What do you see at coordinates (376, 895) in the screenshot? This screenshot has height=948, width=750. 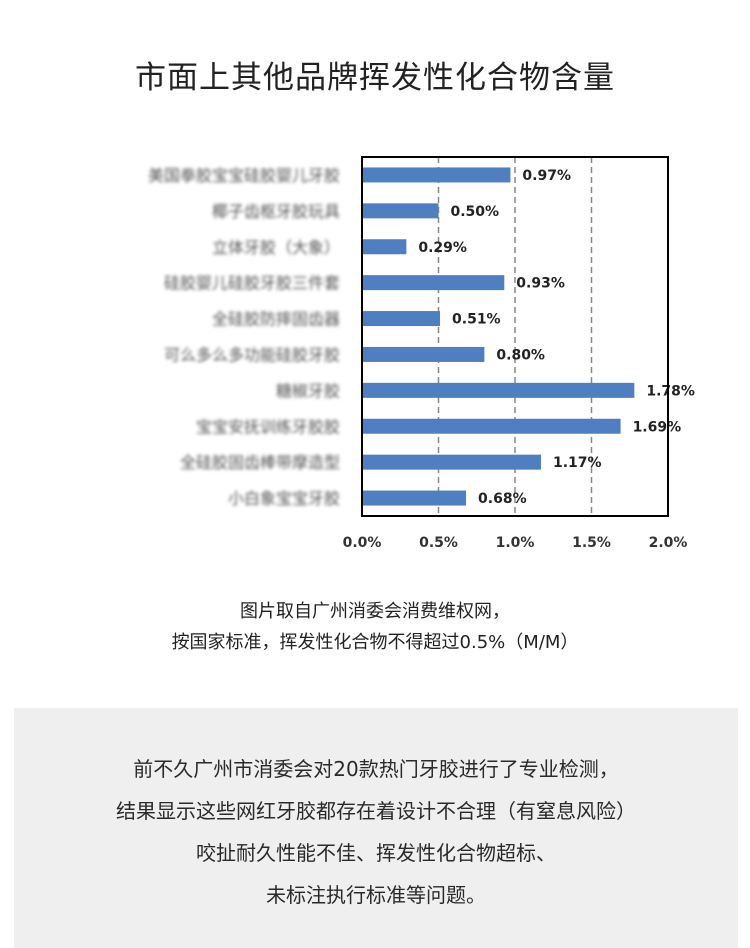 I see `note-line-4: 未标注执行标准等问题。` at bounding box center [376, 895].